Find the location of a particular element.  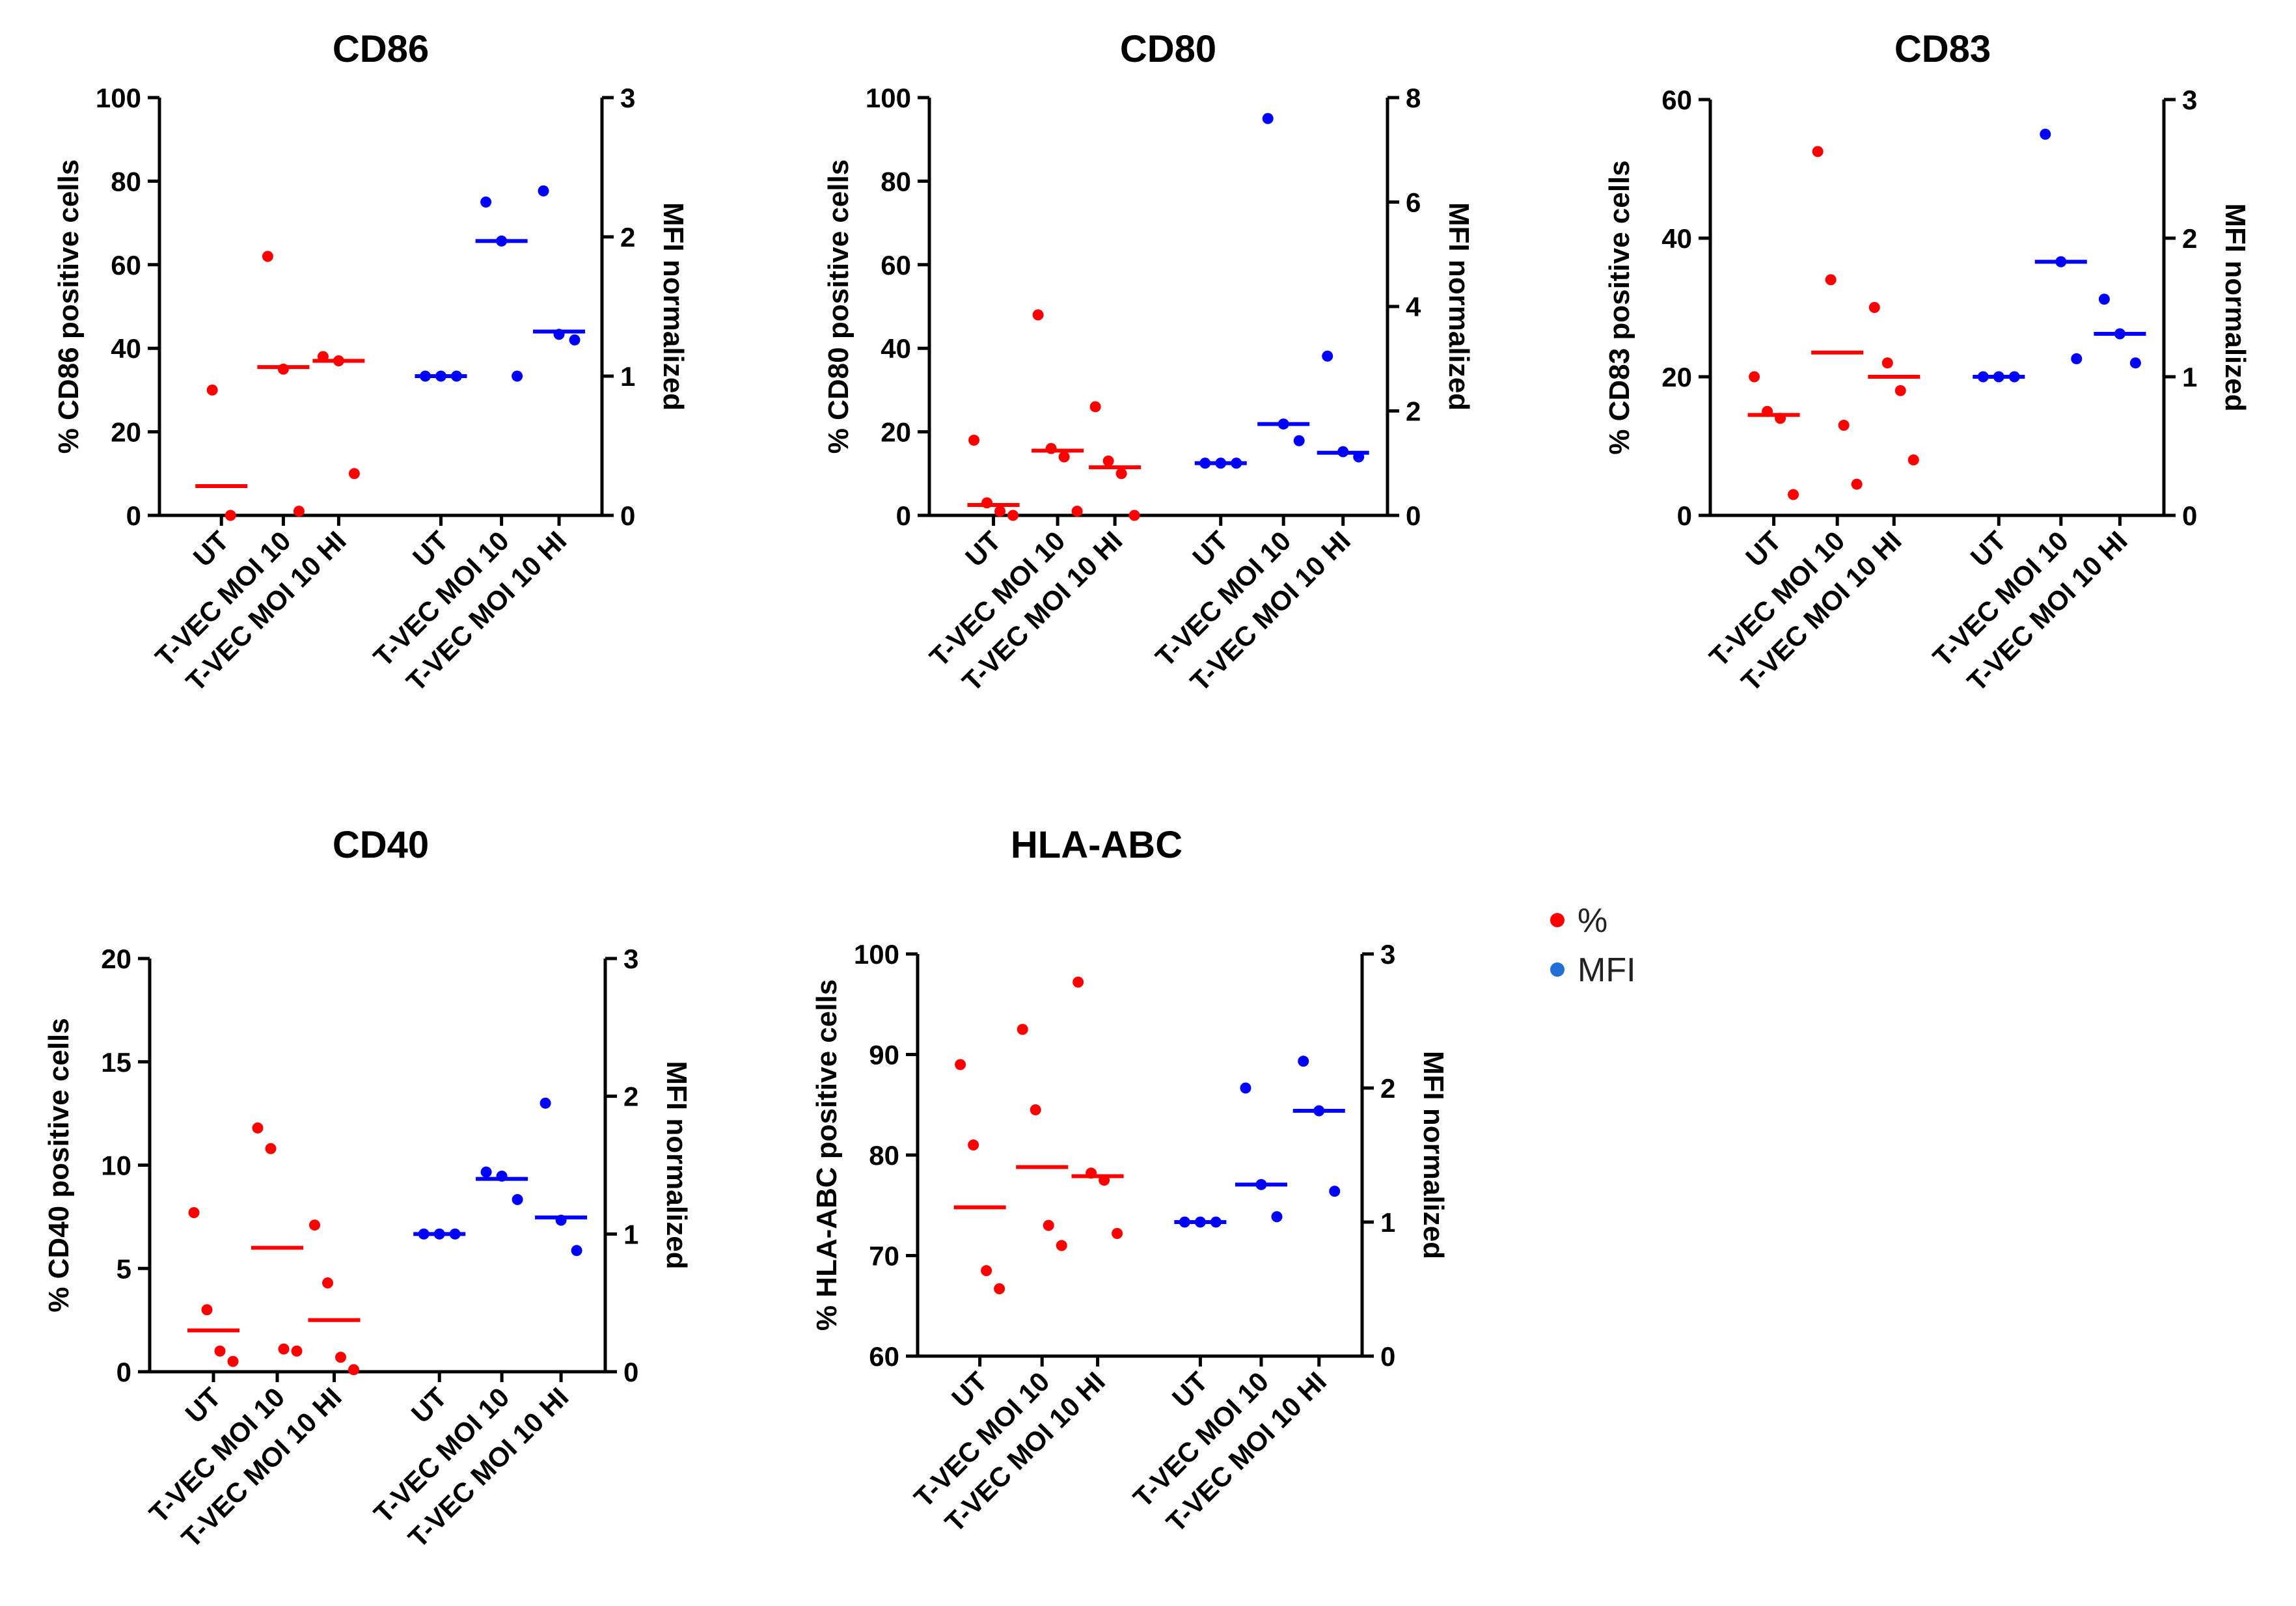

left-tick-label: 0 is located at coordinates (124, 1372).